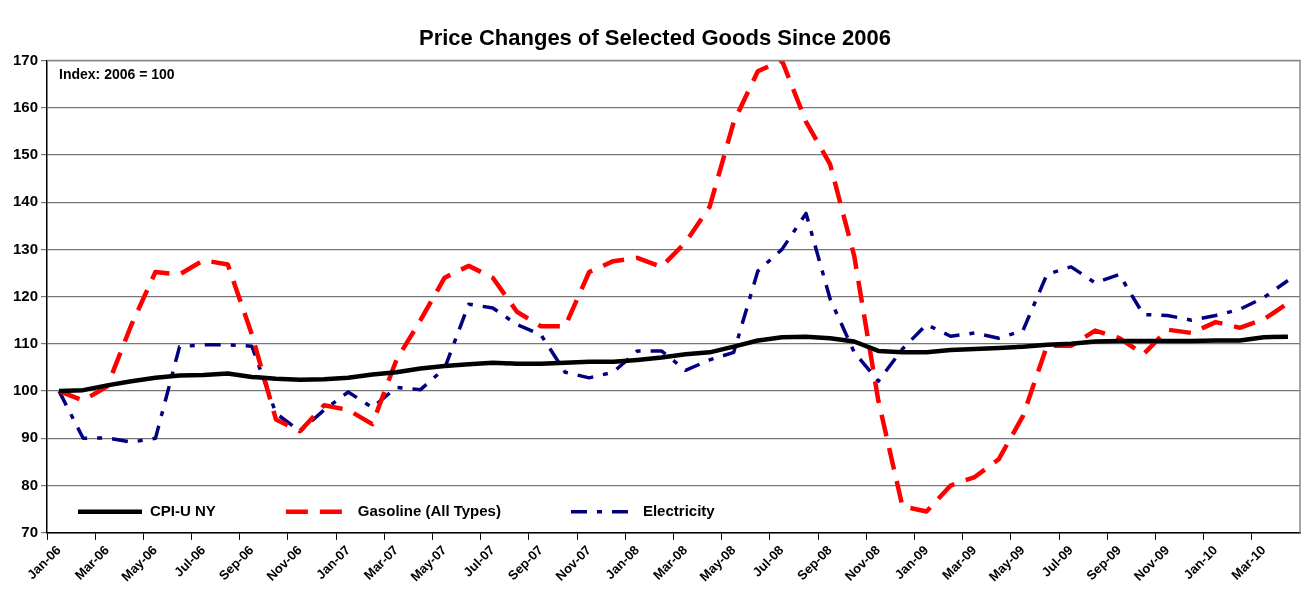 The width and height of the screenshot is (1306, 592). What do you see at coordinates (117, 74) in the screenshot?
I see `annotation: Index: 2006 = 100` at bounding box center [117, 74].